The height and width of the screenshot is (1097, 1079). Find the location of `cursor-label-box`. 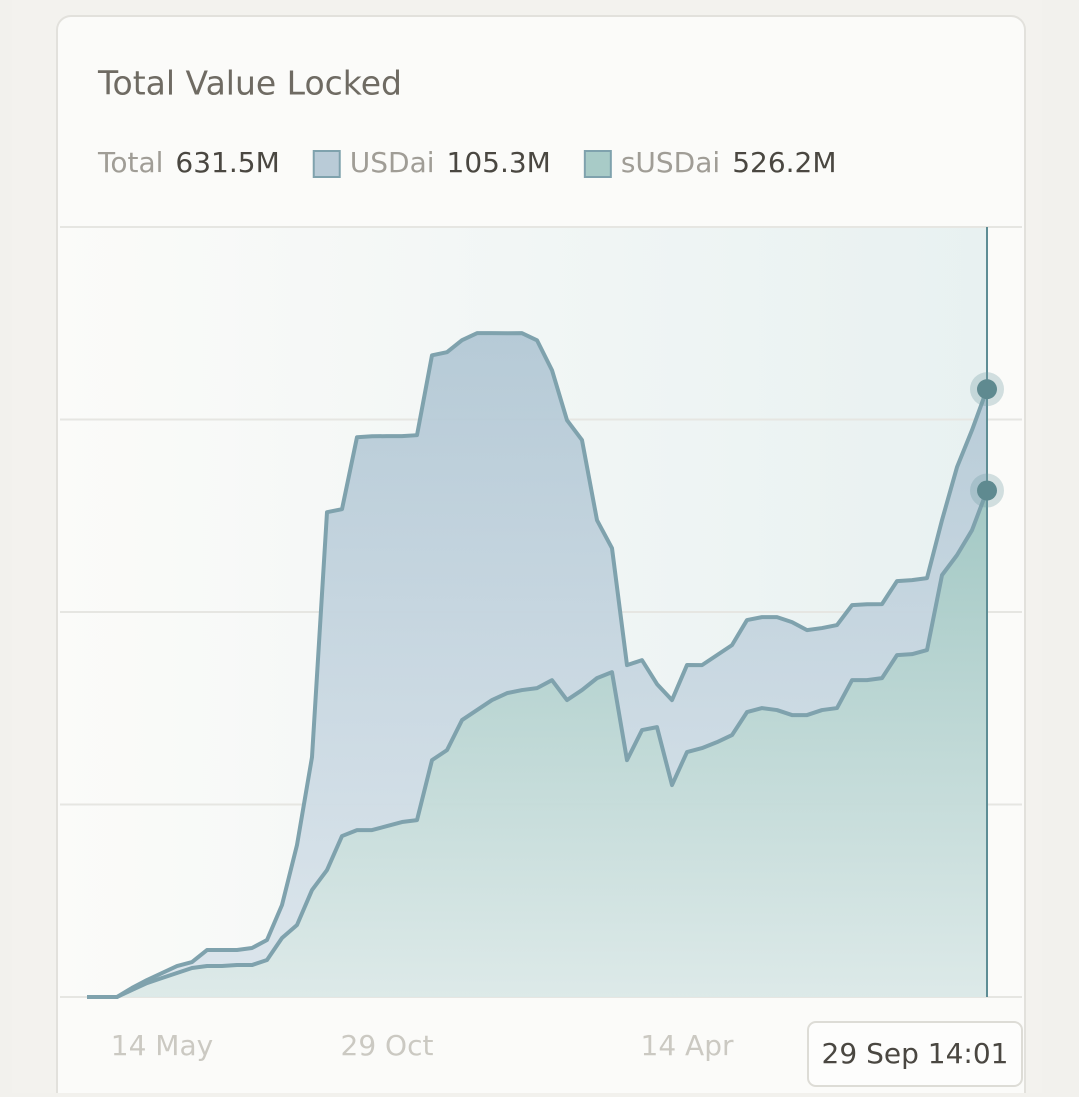

cursor-label-box is located at coordinates (915, 1054).